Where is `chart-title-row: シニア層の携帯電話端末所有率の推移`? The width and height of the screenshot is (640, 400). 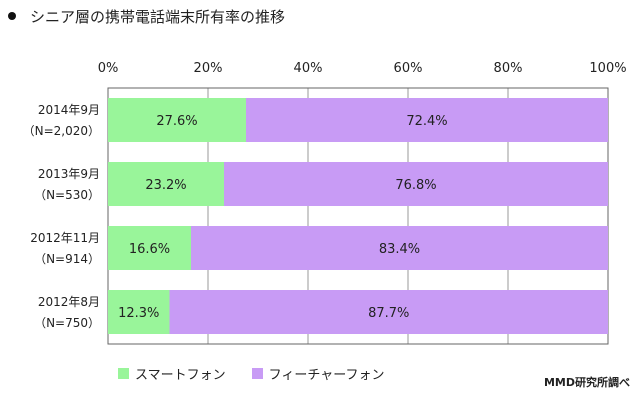 chart-title-row: シニア層の携帯電話端末所有率の推移 is located at coordinates (146, 16).